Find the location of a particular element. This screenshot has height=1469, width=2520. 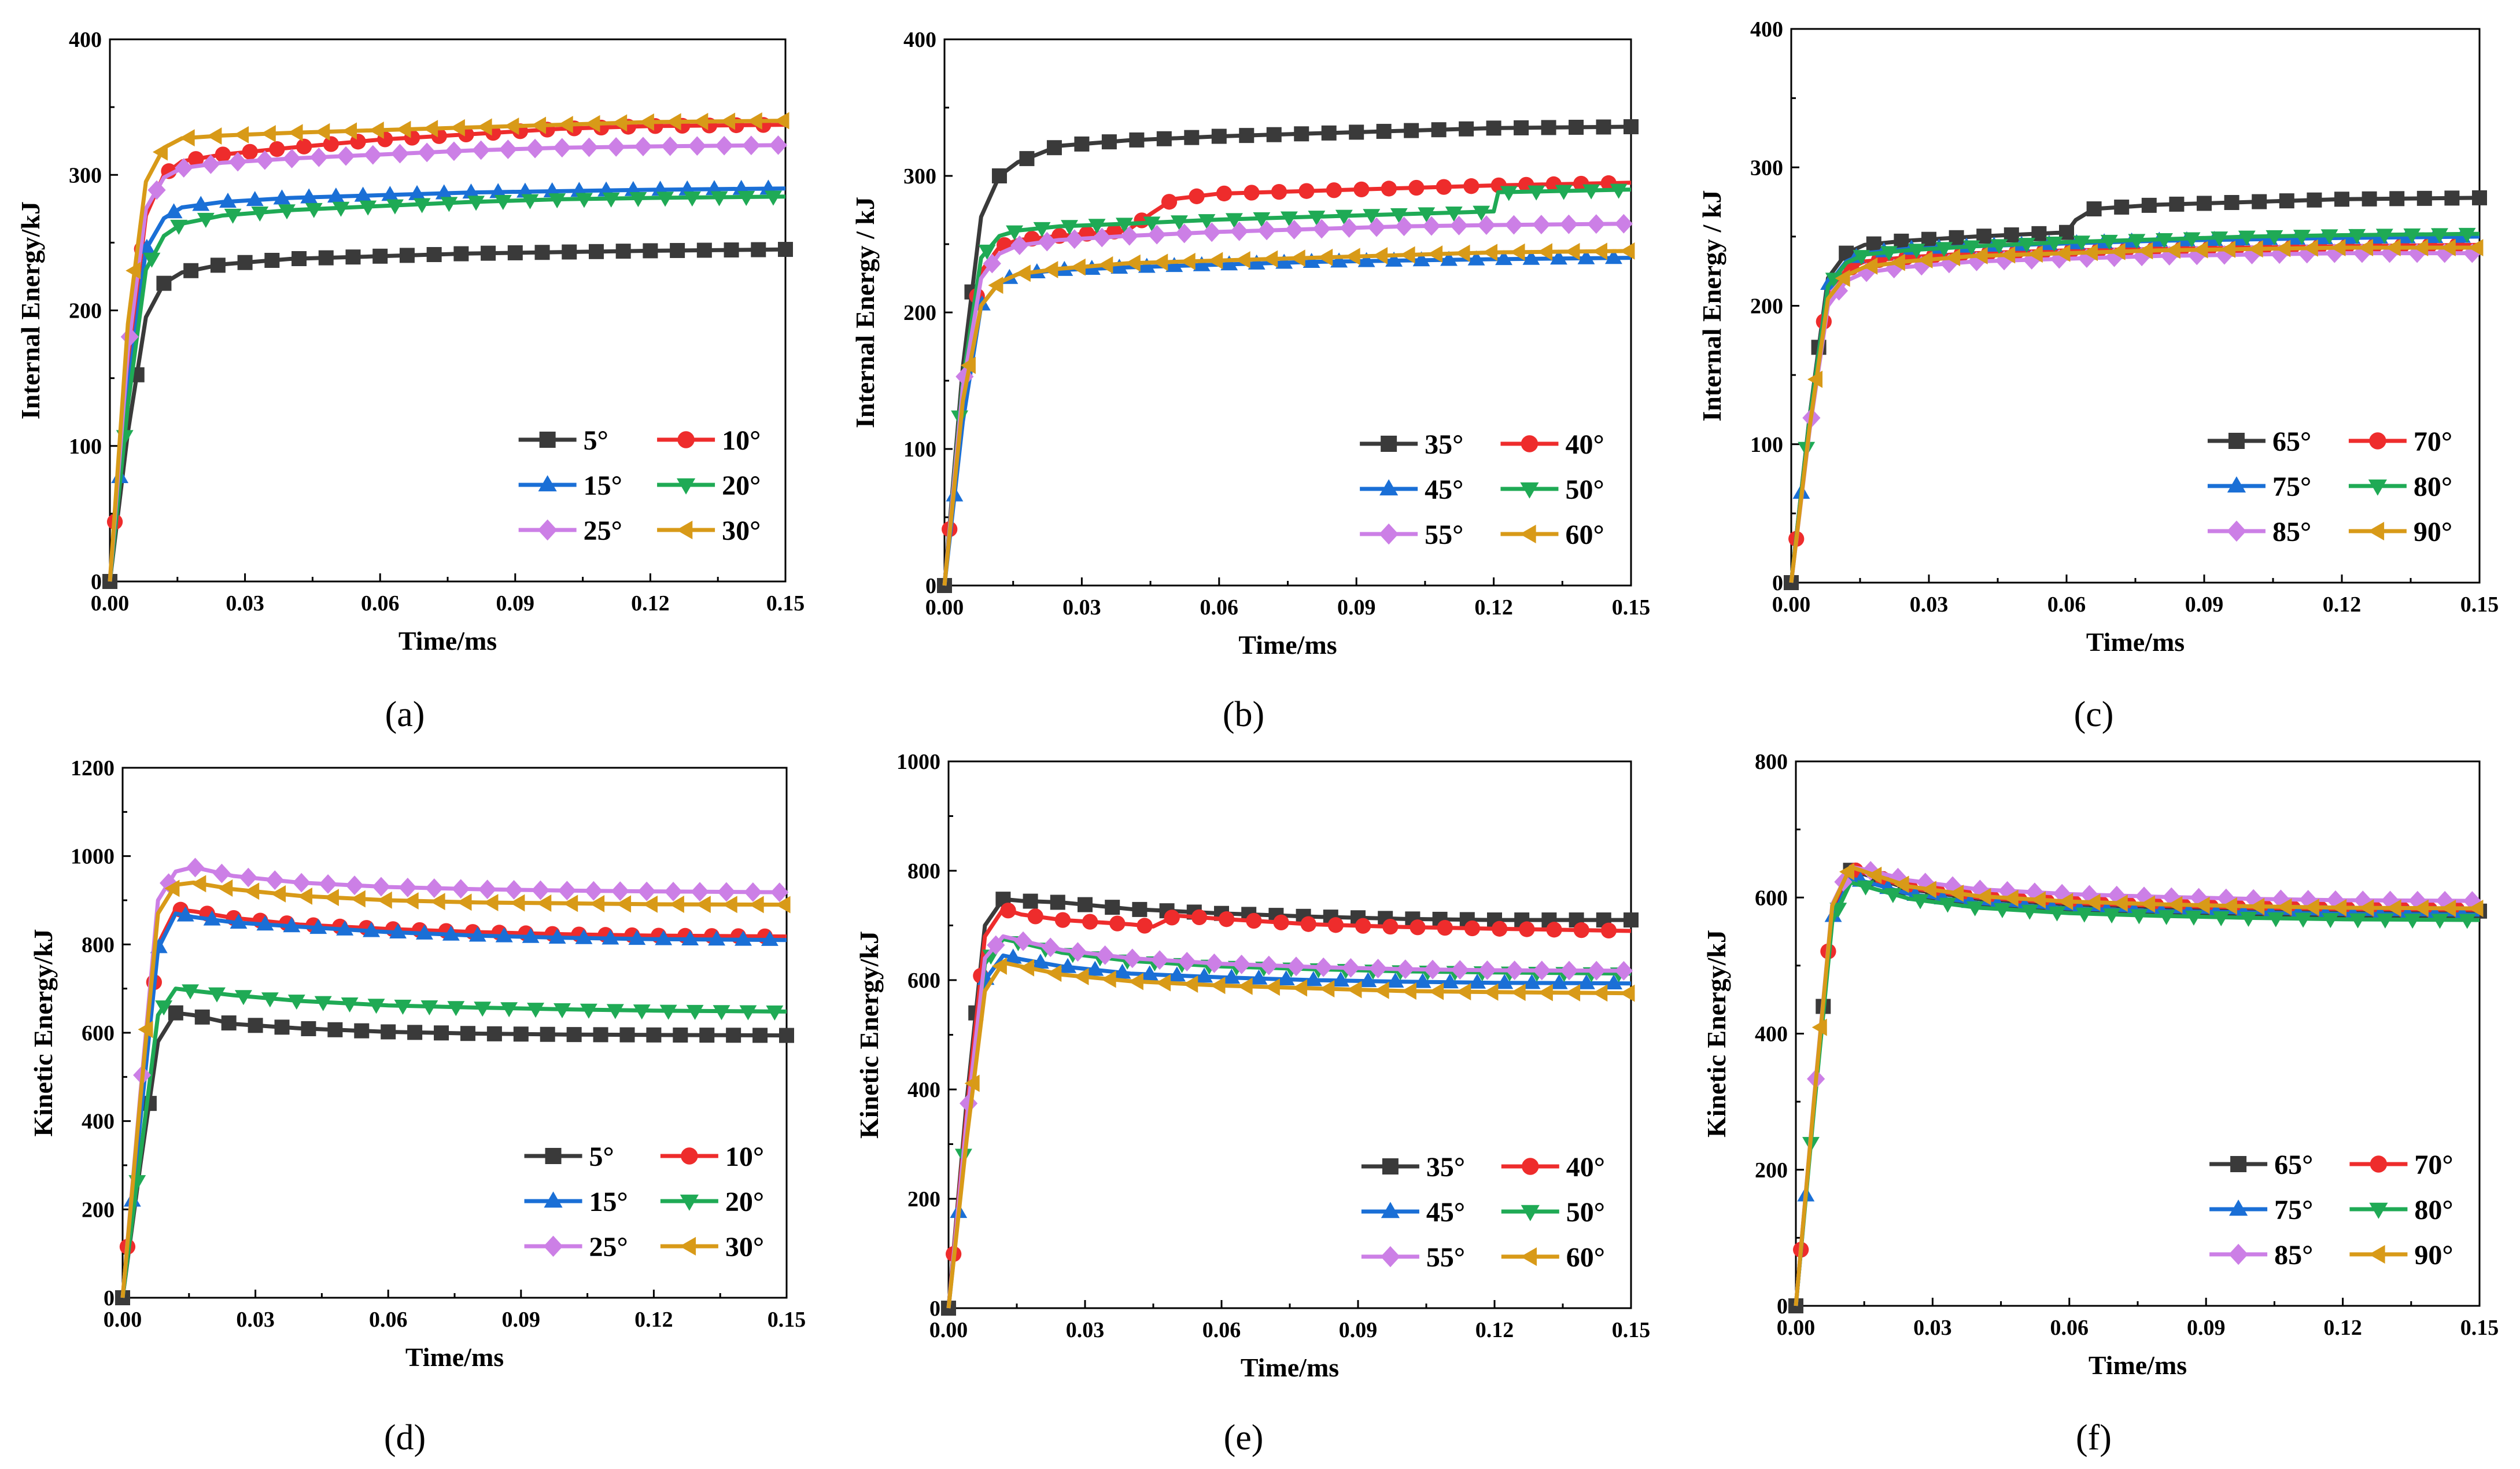

legend-item: 50° is located at coordinates (1553, 1212).